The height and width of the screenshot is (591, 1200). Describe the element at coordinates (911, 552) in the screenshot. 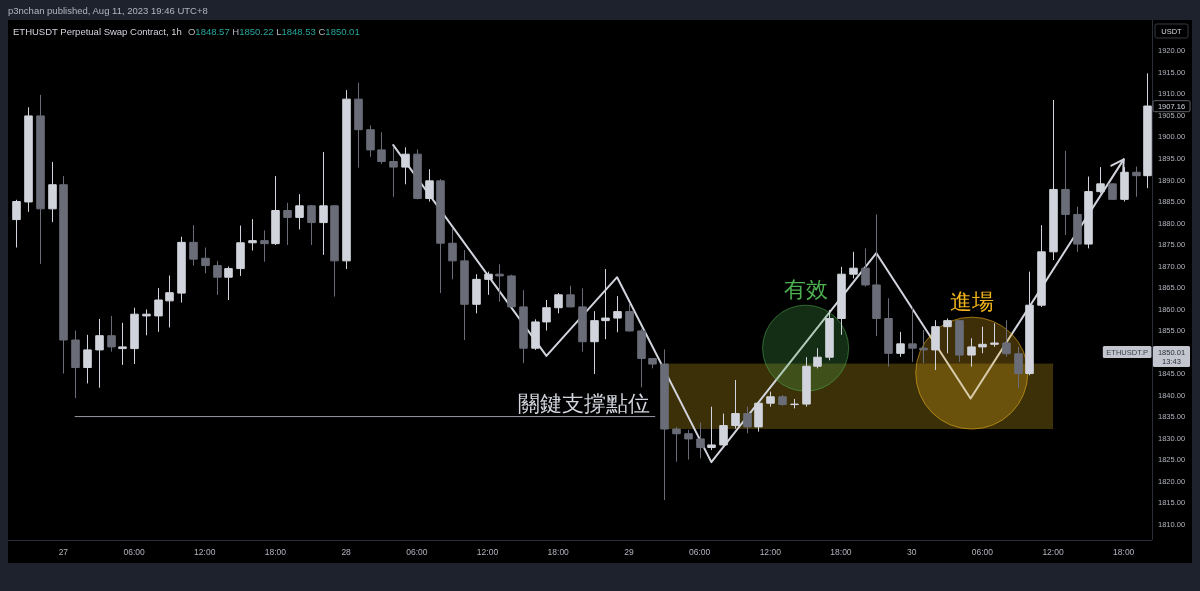

I see `x-tick-label: 30` at that location.